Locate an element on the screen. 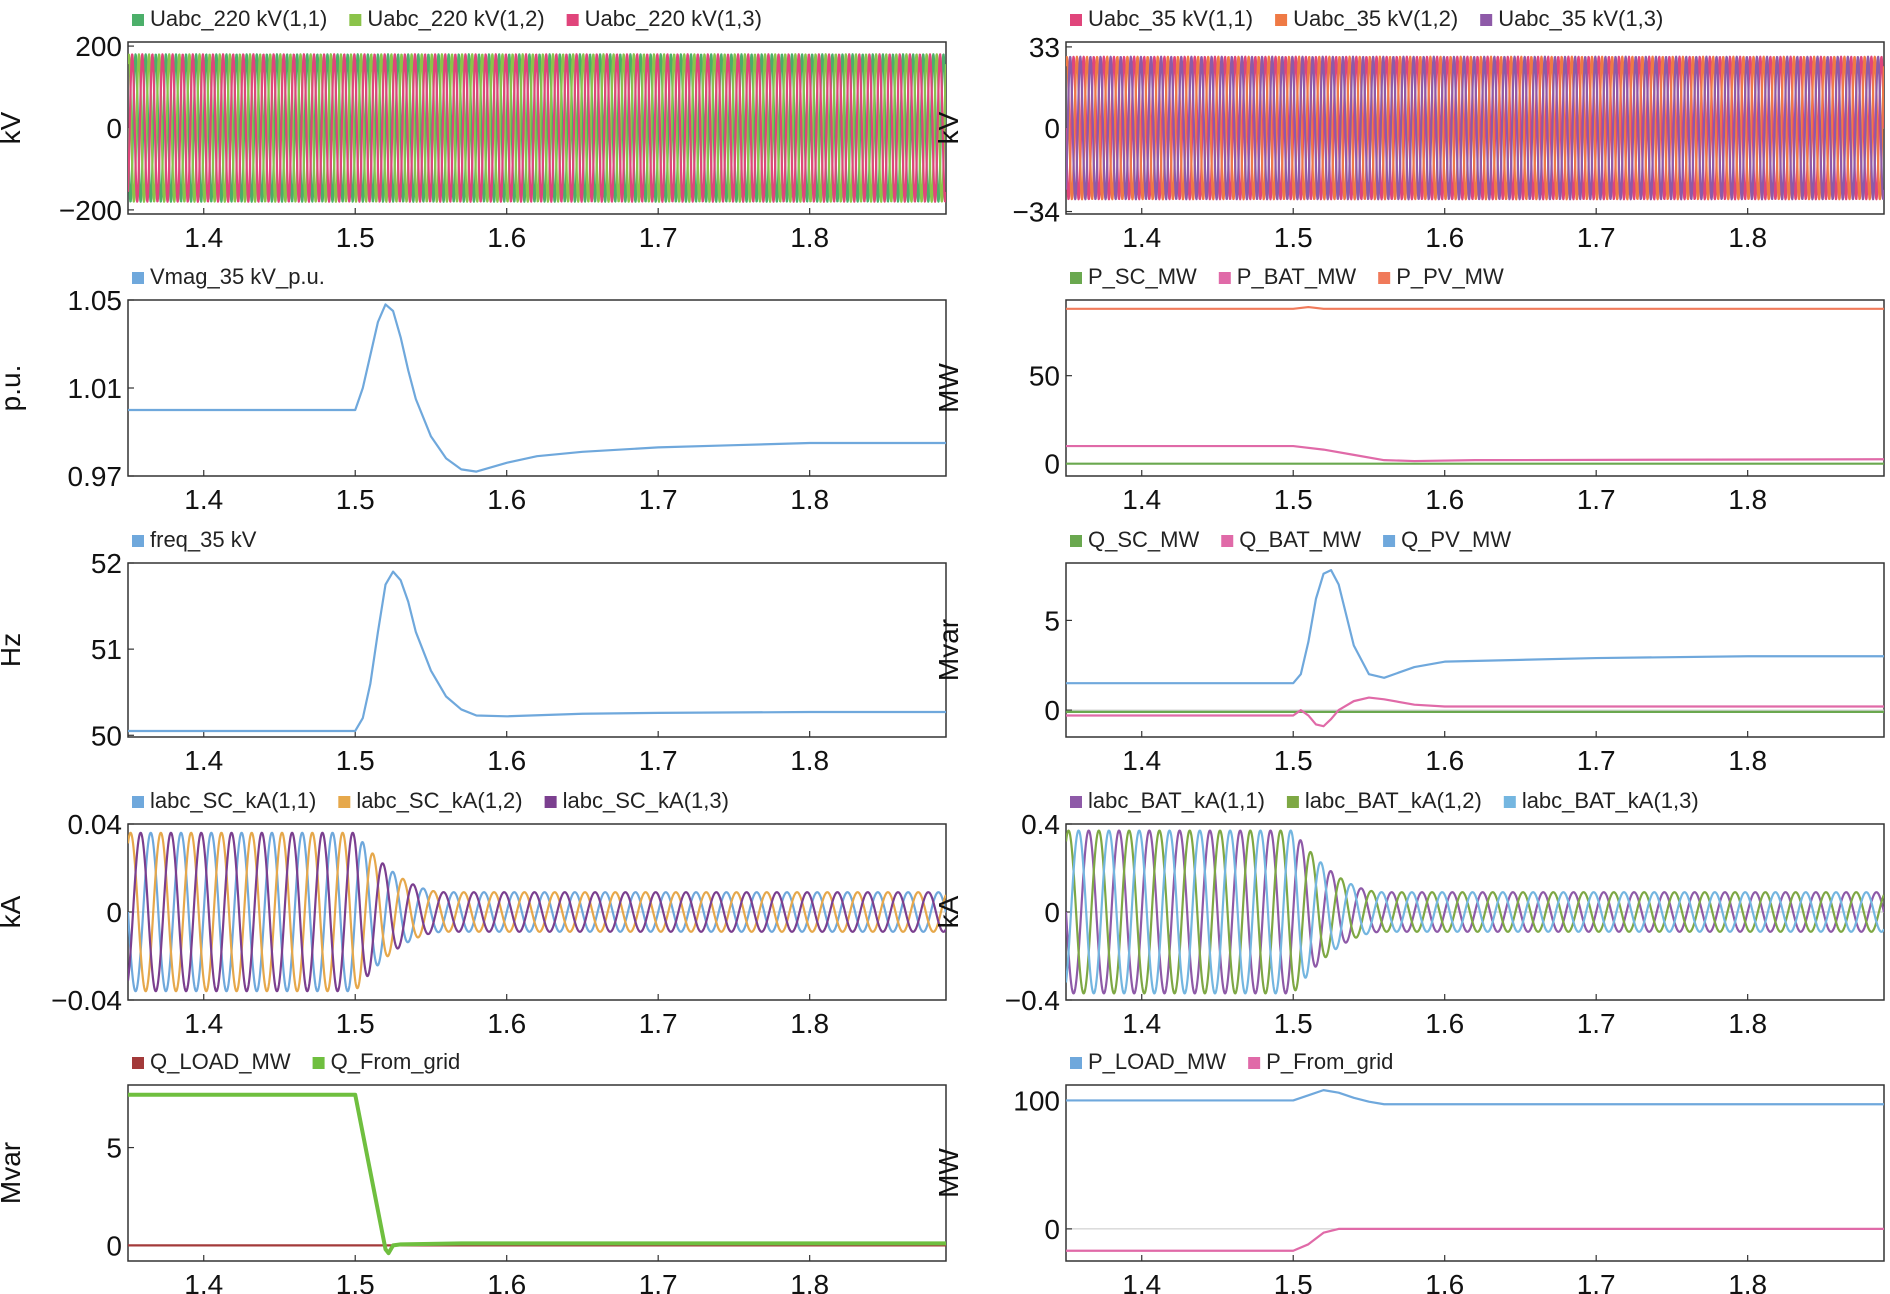 This screenshot has height=1294, width=1890. series-line-Vmag_35 kV_p.u. is located at coordinates (537, 388).